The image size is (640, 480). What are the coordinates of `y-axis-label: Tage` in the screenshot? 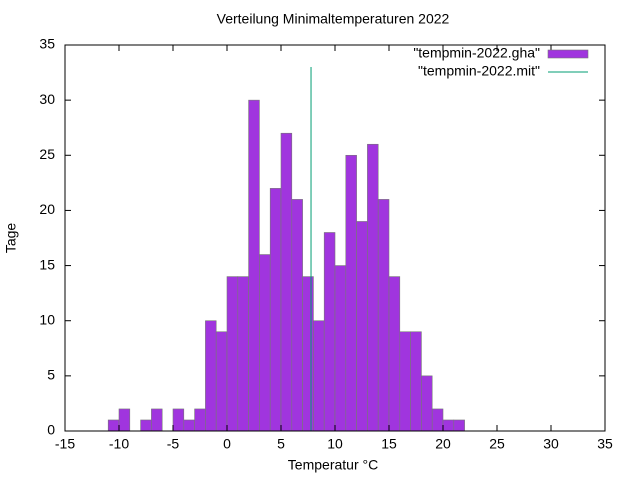 It's located at (11, 238).